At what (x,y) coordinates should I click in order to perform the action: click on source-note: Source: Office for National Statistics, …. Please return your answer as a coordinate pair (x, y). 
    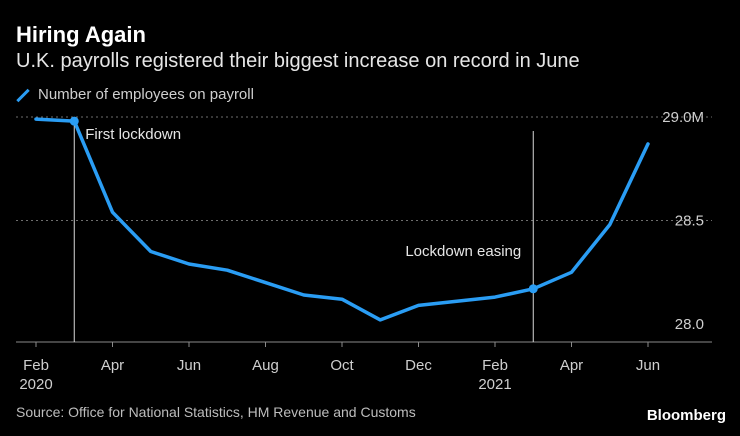
    Looking at the image, I should click on (216, 412).